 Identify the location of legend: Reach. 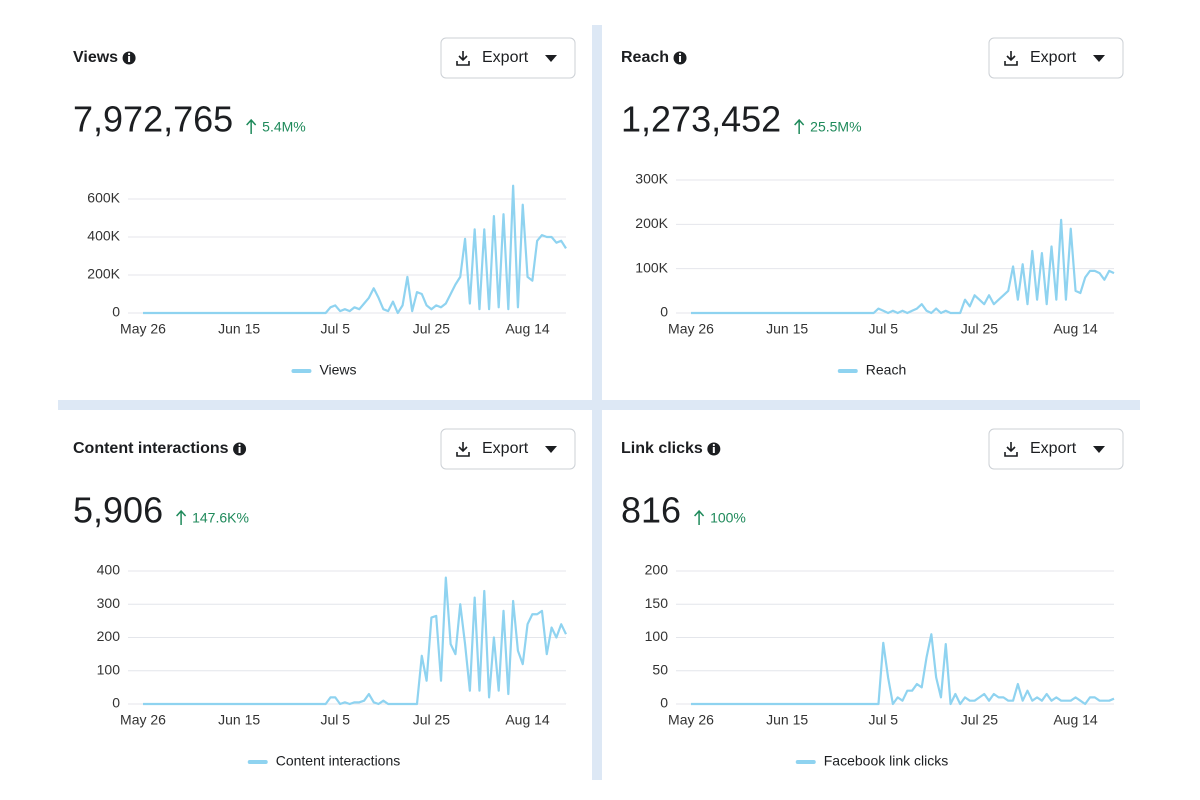
(871, 370).